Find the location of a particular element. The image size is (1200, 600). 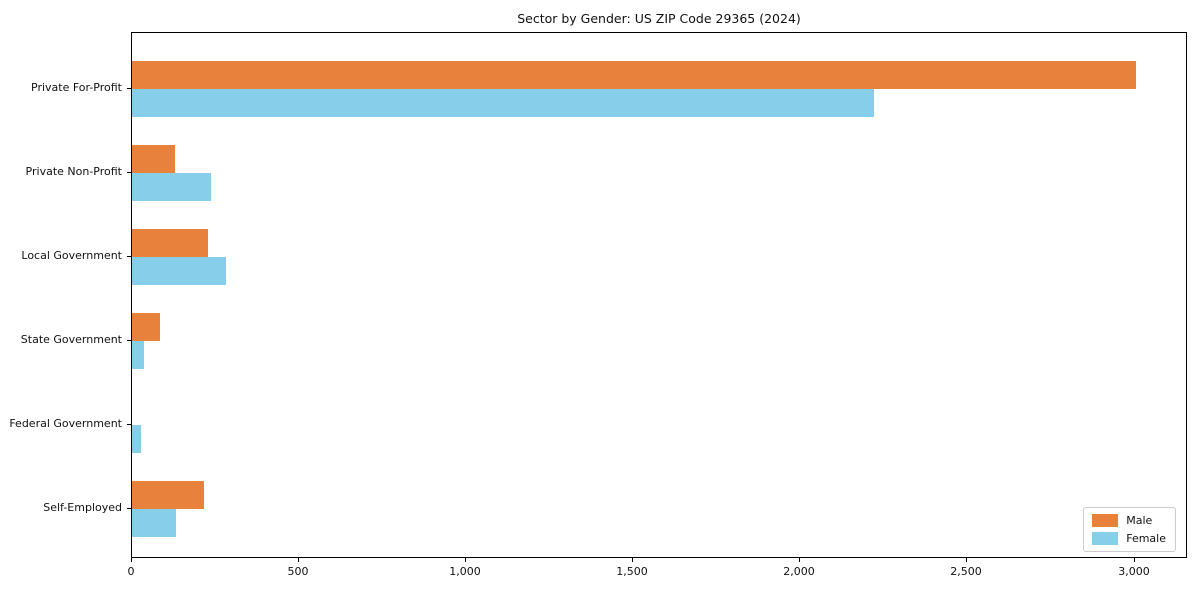

x-tick-label: 2,500 is located at coordinates (966, 571).